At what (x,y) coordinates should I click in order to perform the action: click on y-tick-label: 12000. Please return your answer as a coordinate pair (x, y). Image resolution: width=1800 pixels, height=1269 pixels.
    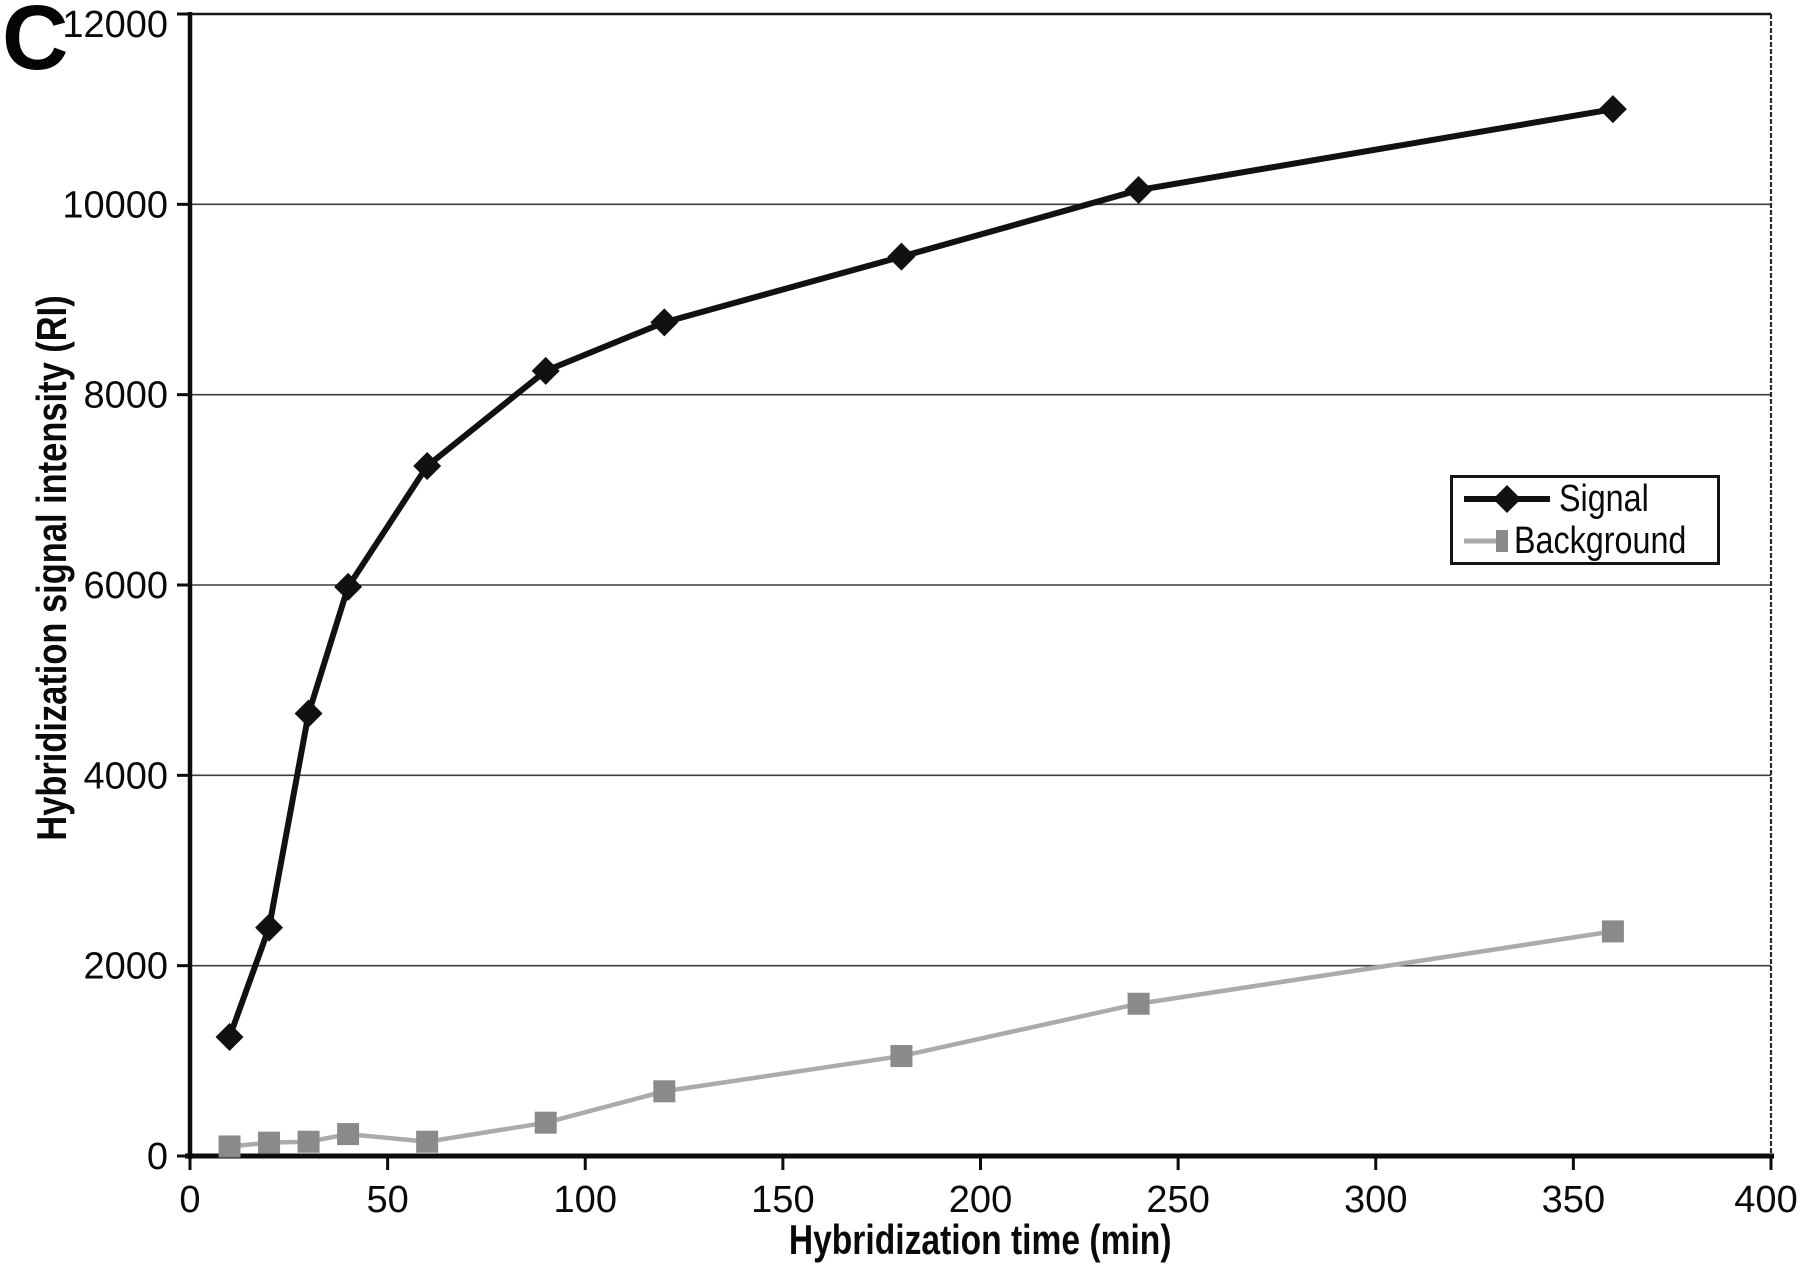
    Looking at the image, I should click on (115, 25).